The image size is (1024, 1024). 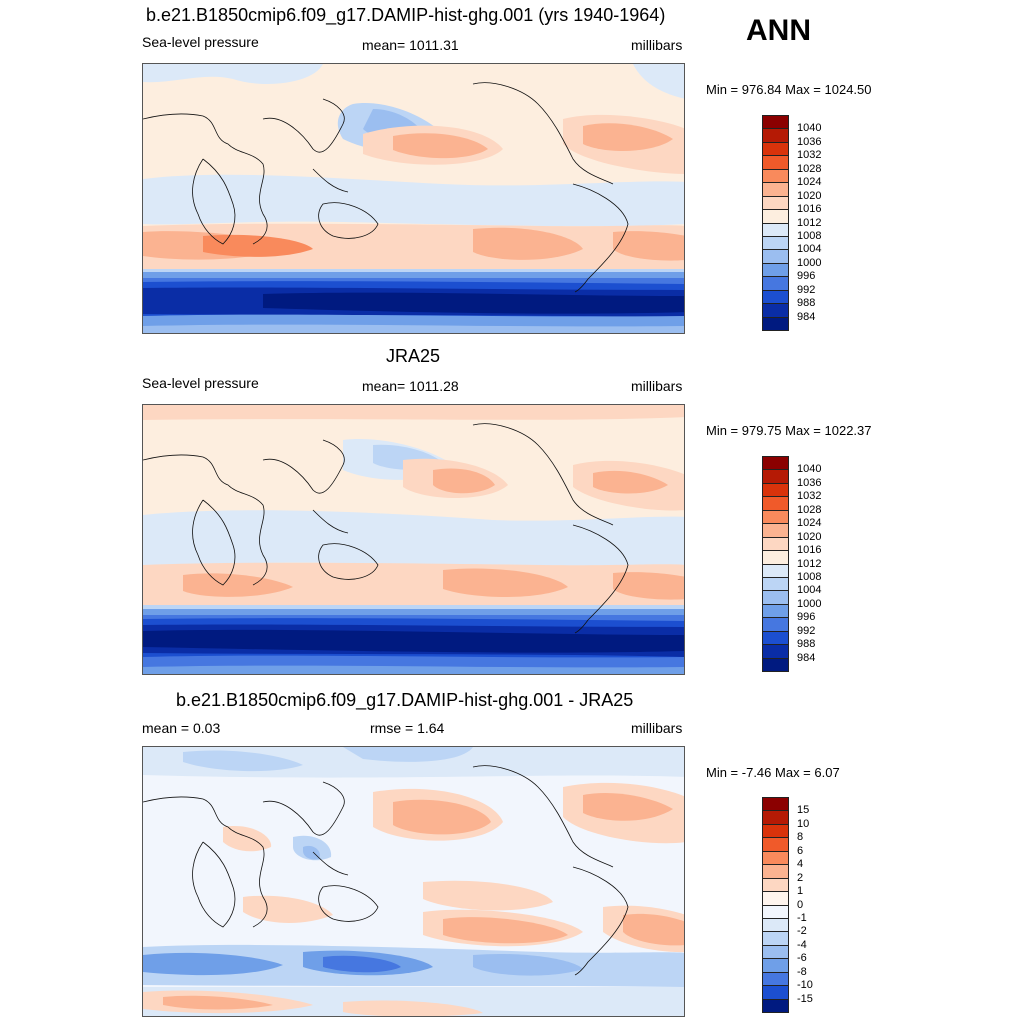 I want to click on colorbar-level-label: -10, so click(x=805, y=985).